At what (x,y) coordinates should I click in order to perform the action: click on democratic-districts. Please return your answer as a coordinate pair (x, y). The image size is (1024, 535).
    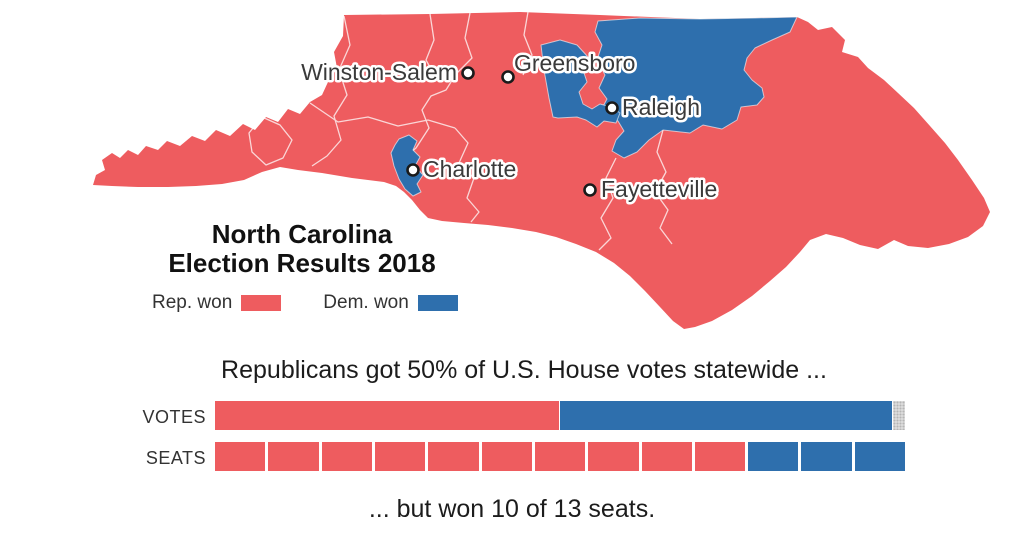
    Looking at the image, I should click on (594, 106).